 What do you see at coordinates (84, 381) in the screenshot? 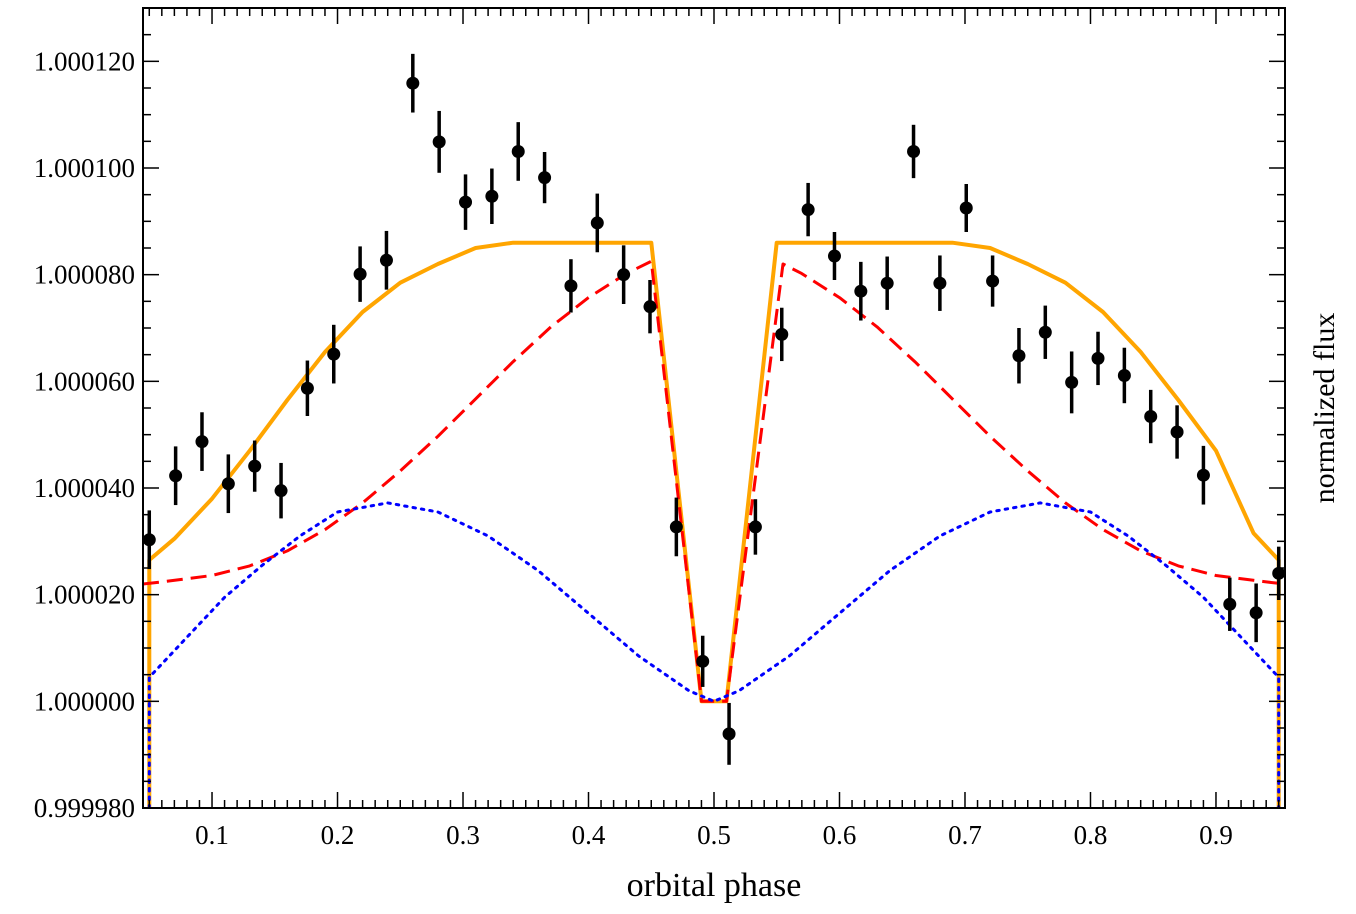
I see `y-tick-label: 1.000060` at bounding box center [84, 381].